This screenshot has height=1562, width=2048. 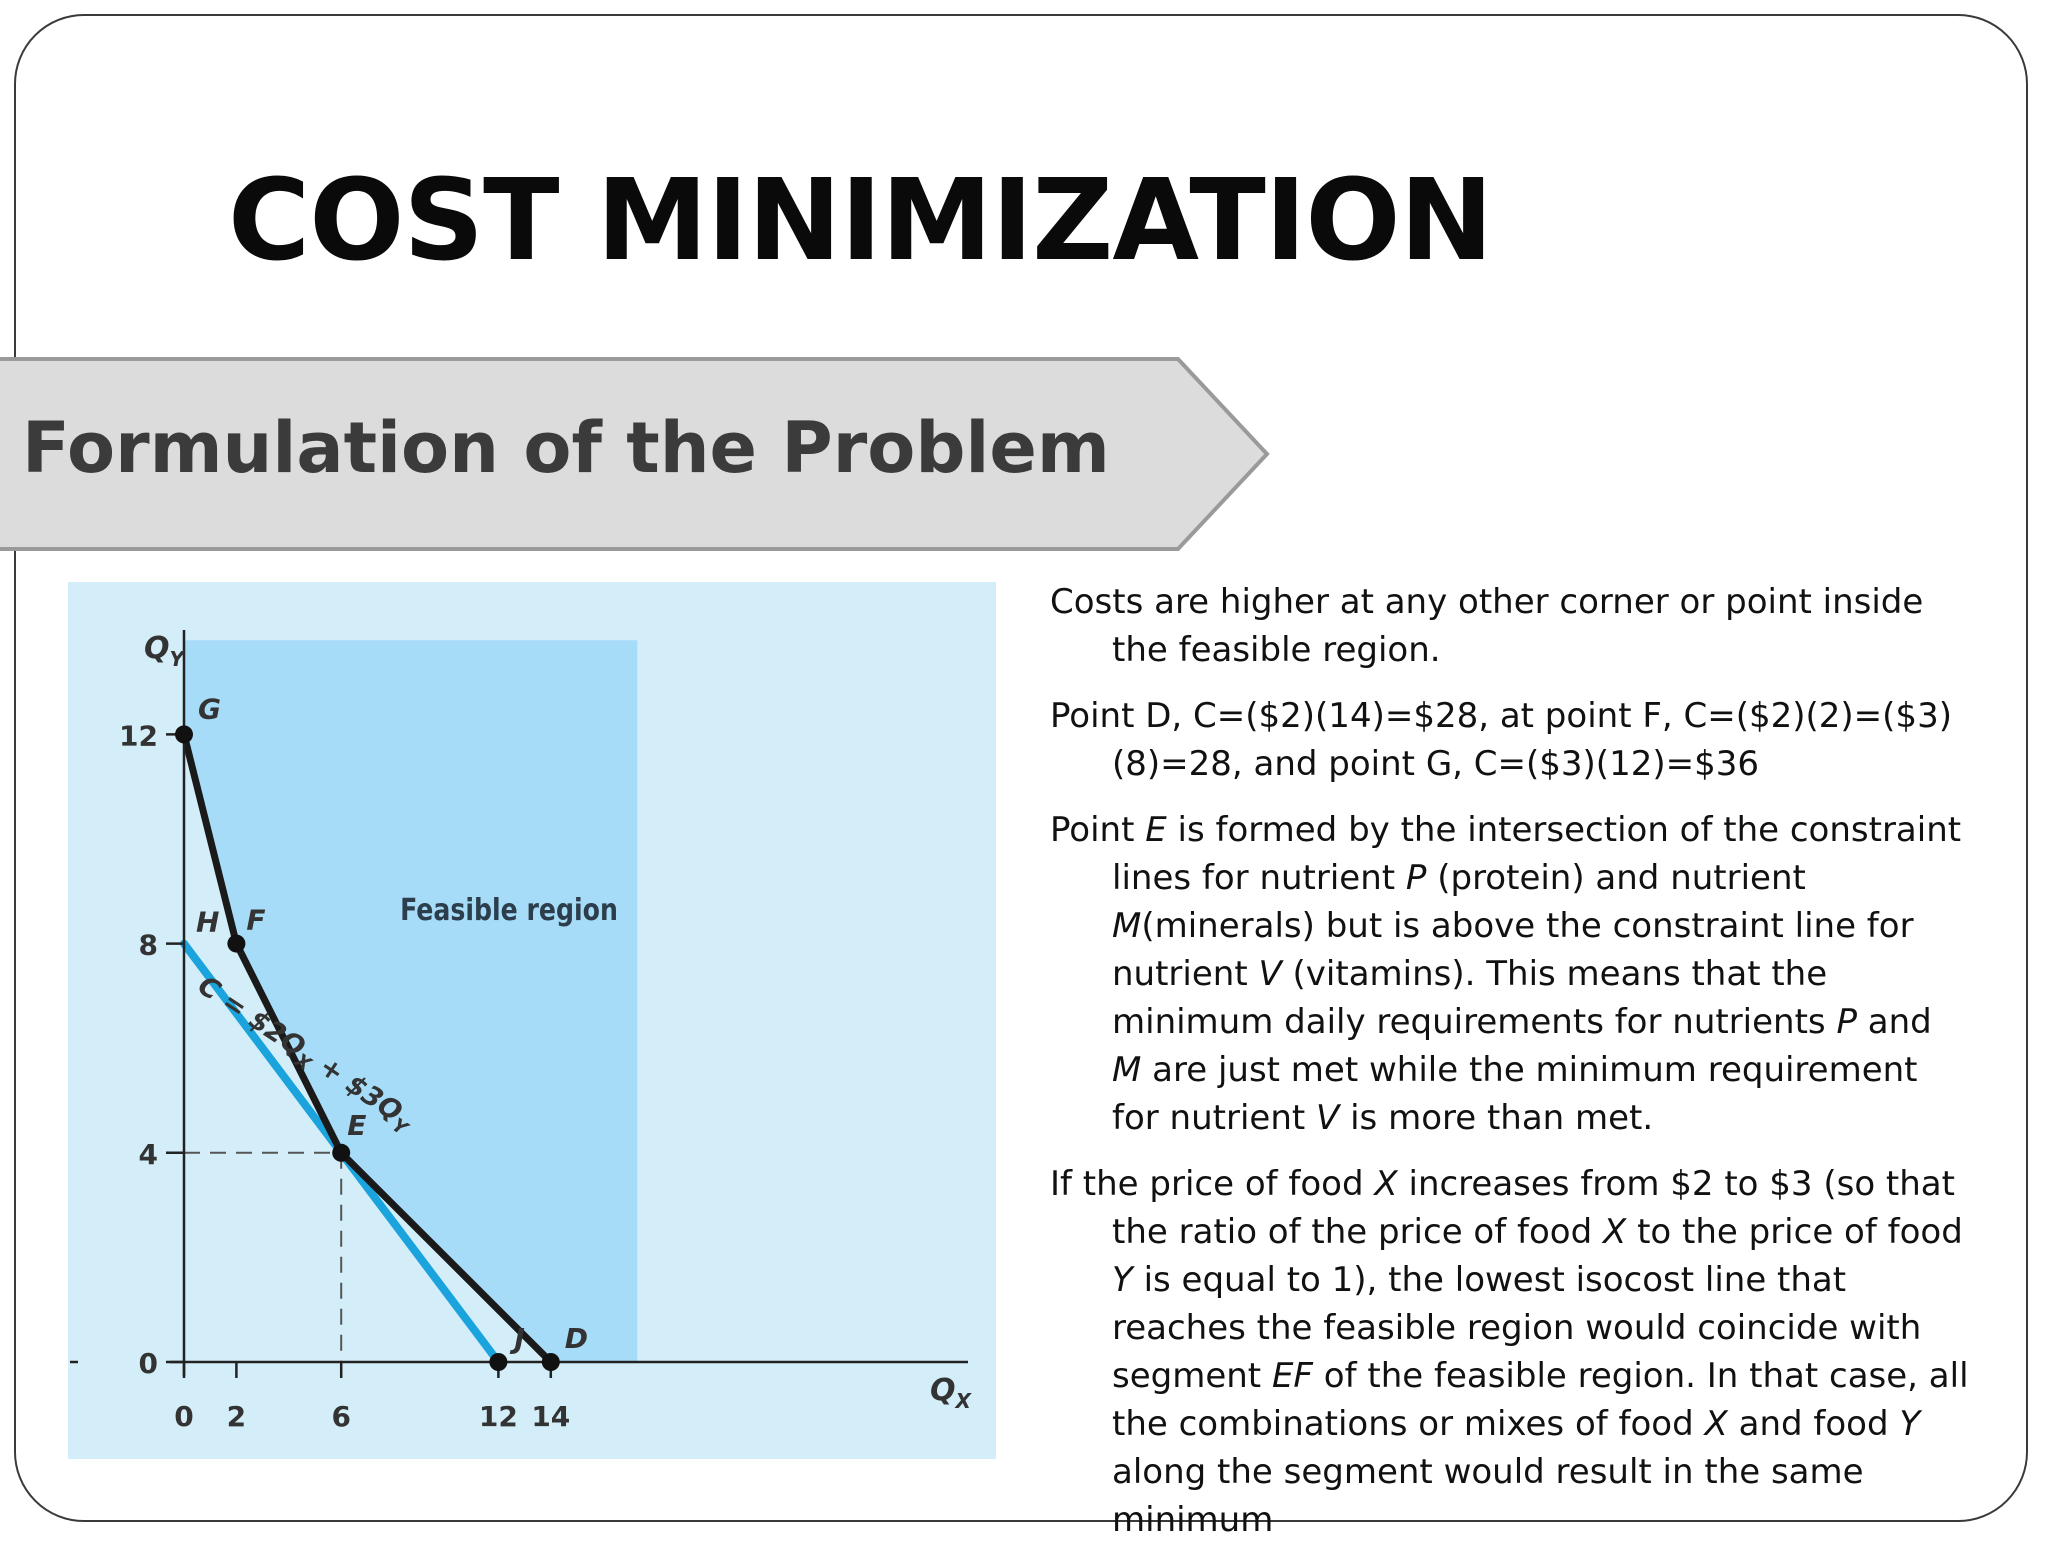 What do you see at coordinates (165, 651) in the screenshot?
I see `y-axis-label: QY` at bounding box center [165, 651].